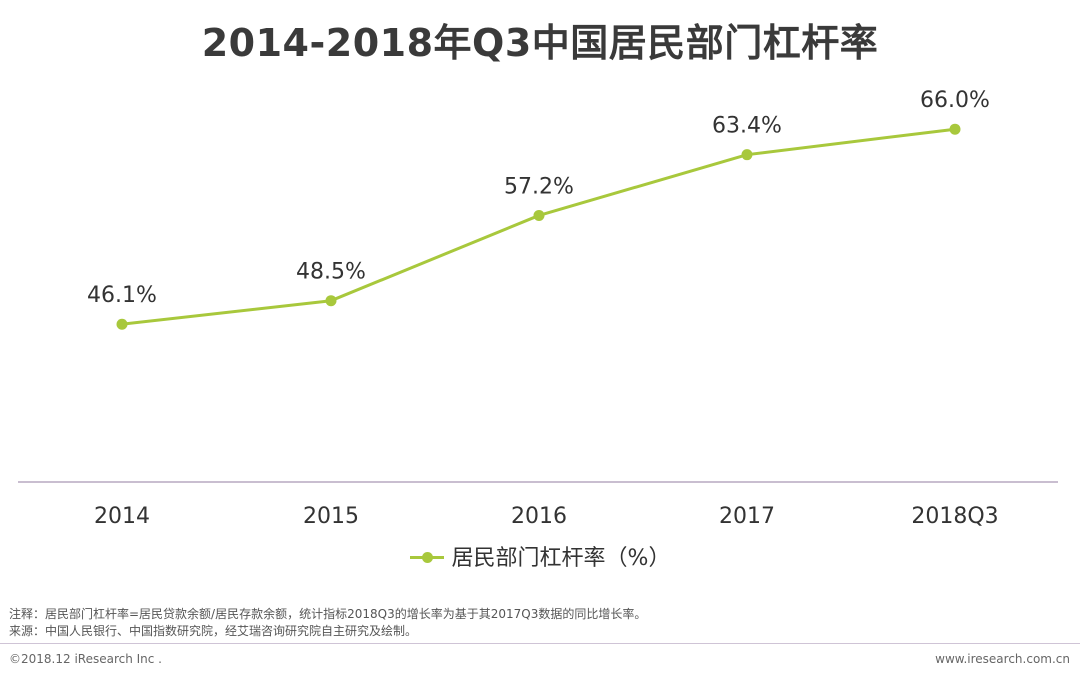 The height and width of the screenshot is (678, 1080). Describe the element at coordinates (539, 186) in the screenshot. I see `data-label-2016: 57.2%` at that location.